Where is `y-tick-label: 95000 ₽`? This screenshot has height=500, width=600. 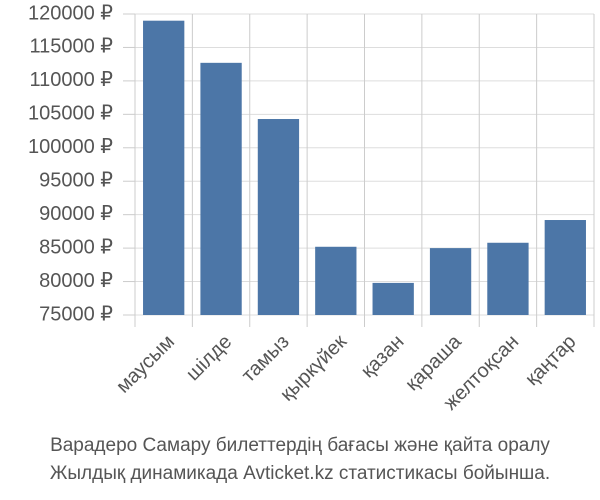
y-tick-label: 95000 ₽ is located at coordinates (76, 181).